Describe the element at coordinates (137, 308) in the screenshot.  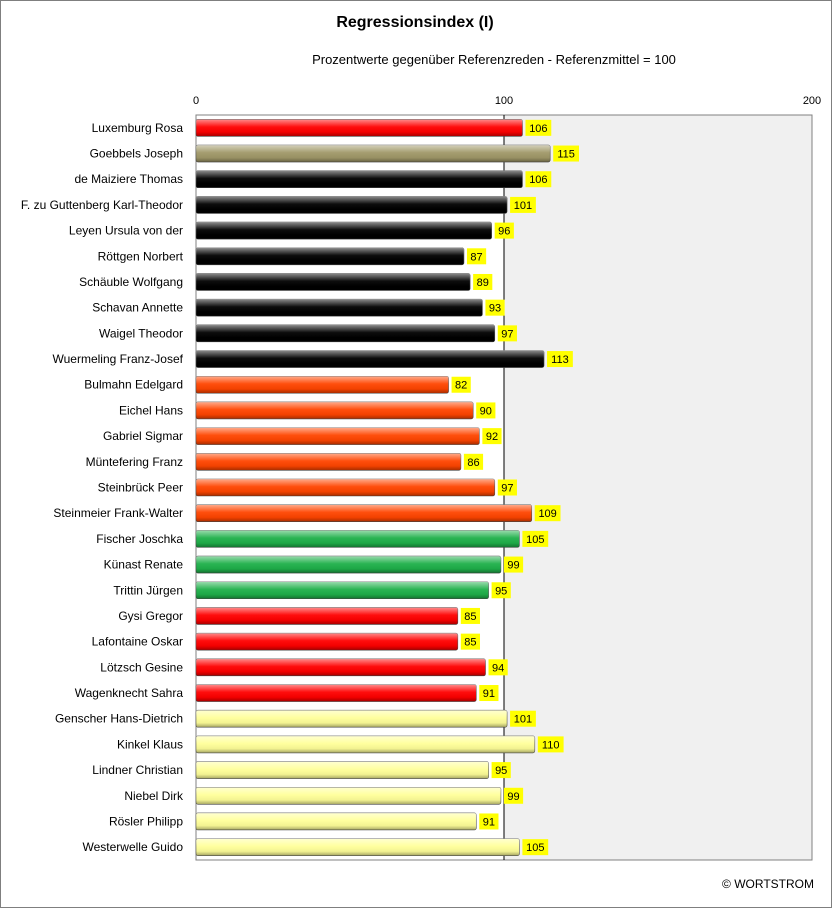
I see `category-label: Schavan Annette` at that location.